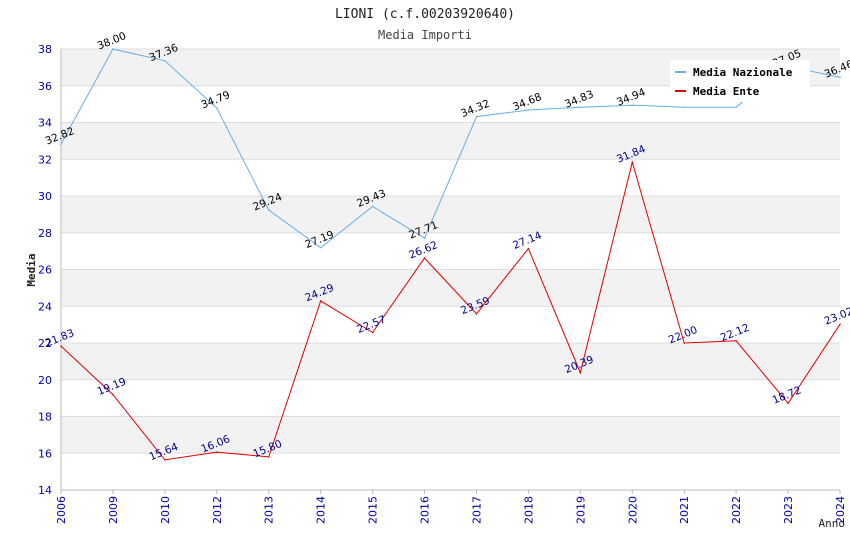 The image size is (850, 550). What do you see at coordinates (788, 510) in the screenshot?
I see `x-tick-label: 2023` at bounding box center [788, 510].